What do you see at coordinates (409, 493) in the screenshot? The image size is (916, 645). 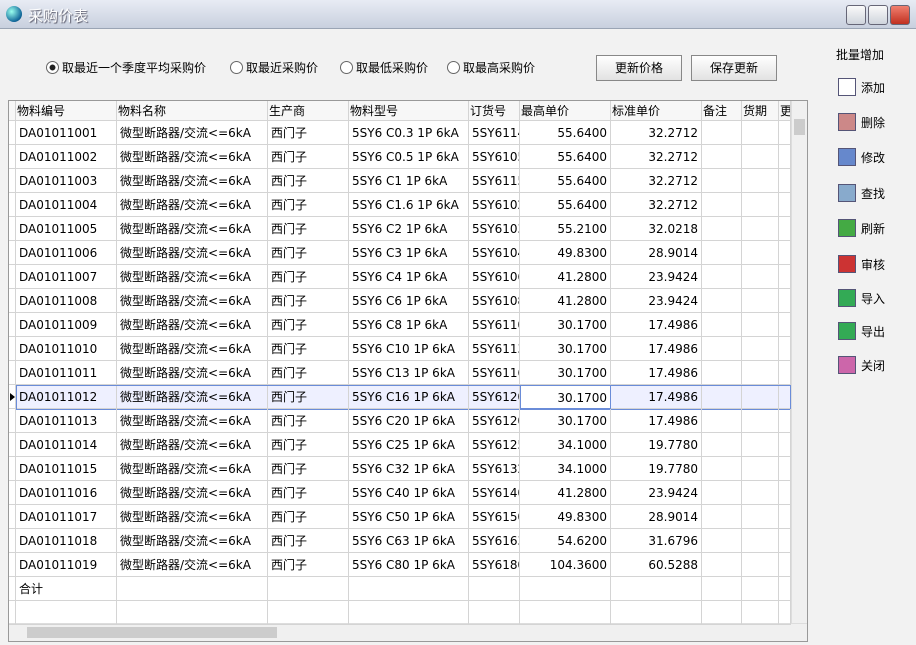 I see `table-cell: 5SY6 C40 1P 6kA` at bounding box center [409, 493].